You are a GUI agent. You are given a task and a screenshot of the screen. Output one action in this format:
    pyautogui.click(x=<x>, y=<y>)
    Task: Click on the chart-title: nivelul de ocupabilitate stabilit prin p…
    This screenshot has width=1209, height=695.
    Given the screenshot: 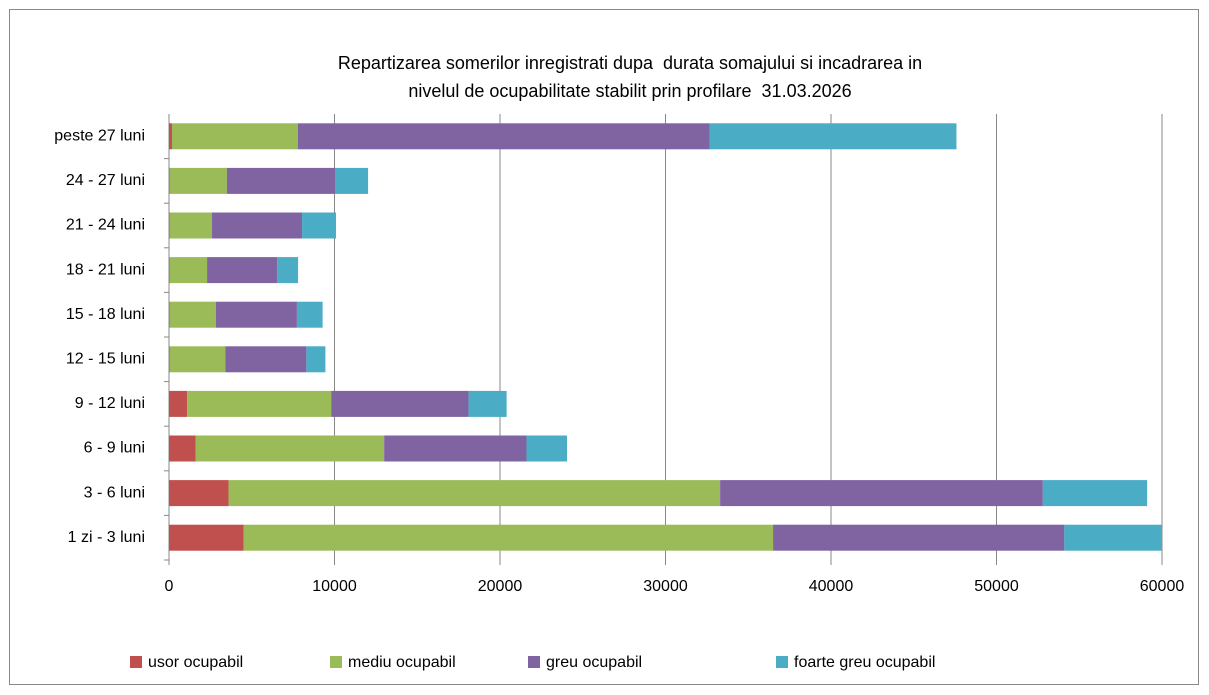 What is the action you would take?
    pyautogui.click(x=629, y=91)
    